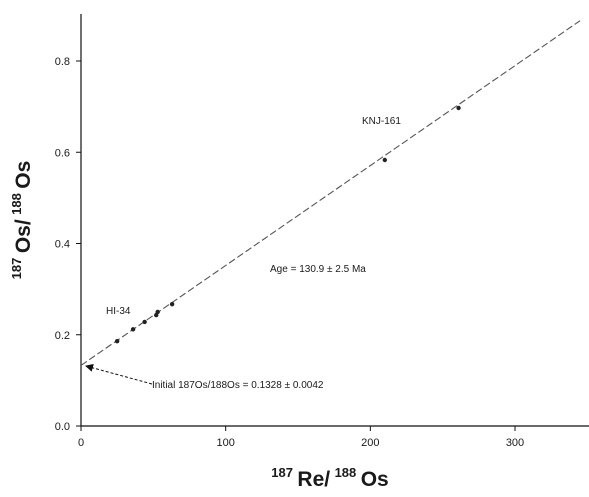 This screenshot has height=497, width=589. What do you see at coordinates (318, 269) in the screenshot?
I see `age-annotation: Age = 130.9 ± 2.5 Ma` at bounding box center [318, 269].